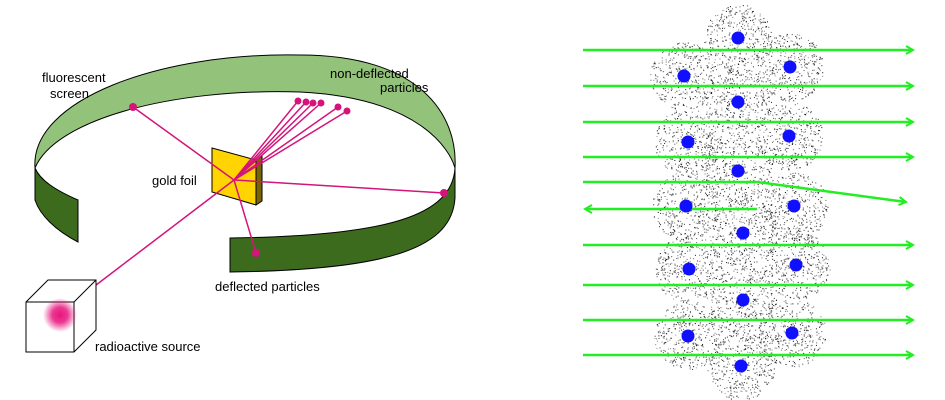 The width and height of the screenshot is (945, 400). I want to click on label-particles: particles, so click(404, 87).